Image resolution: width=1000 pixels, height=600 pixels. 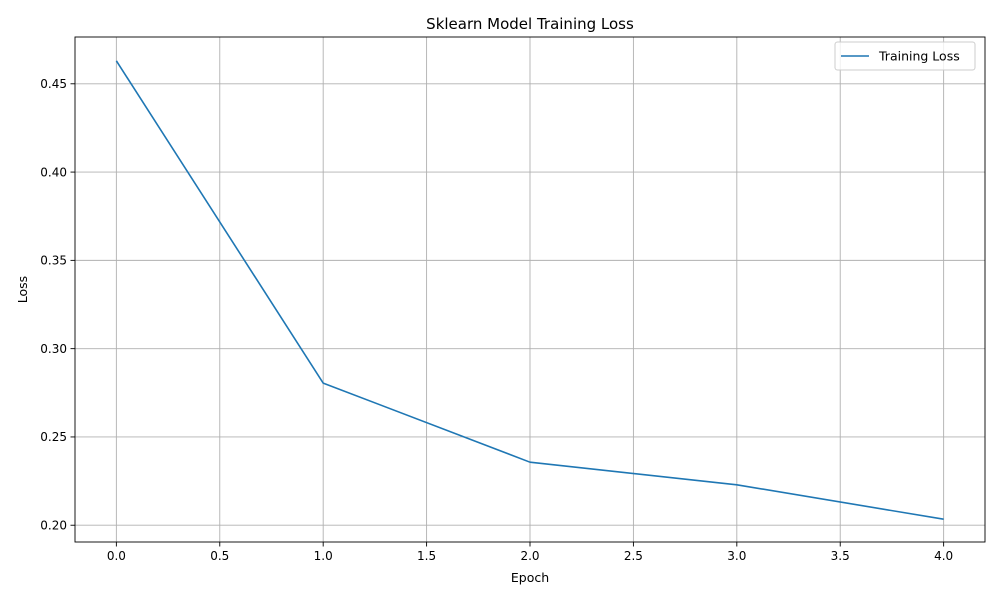 I want to click on x-tick-label: 3.5, so click(x=840, y=556).